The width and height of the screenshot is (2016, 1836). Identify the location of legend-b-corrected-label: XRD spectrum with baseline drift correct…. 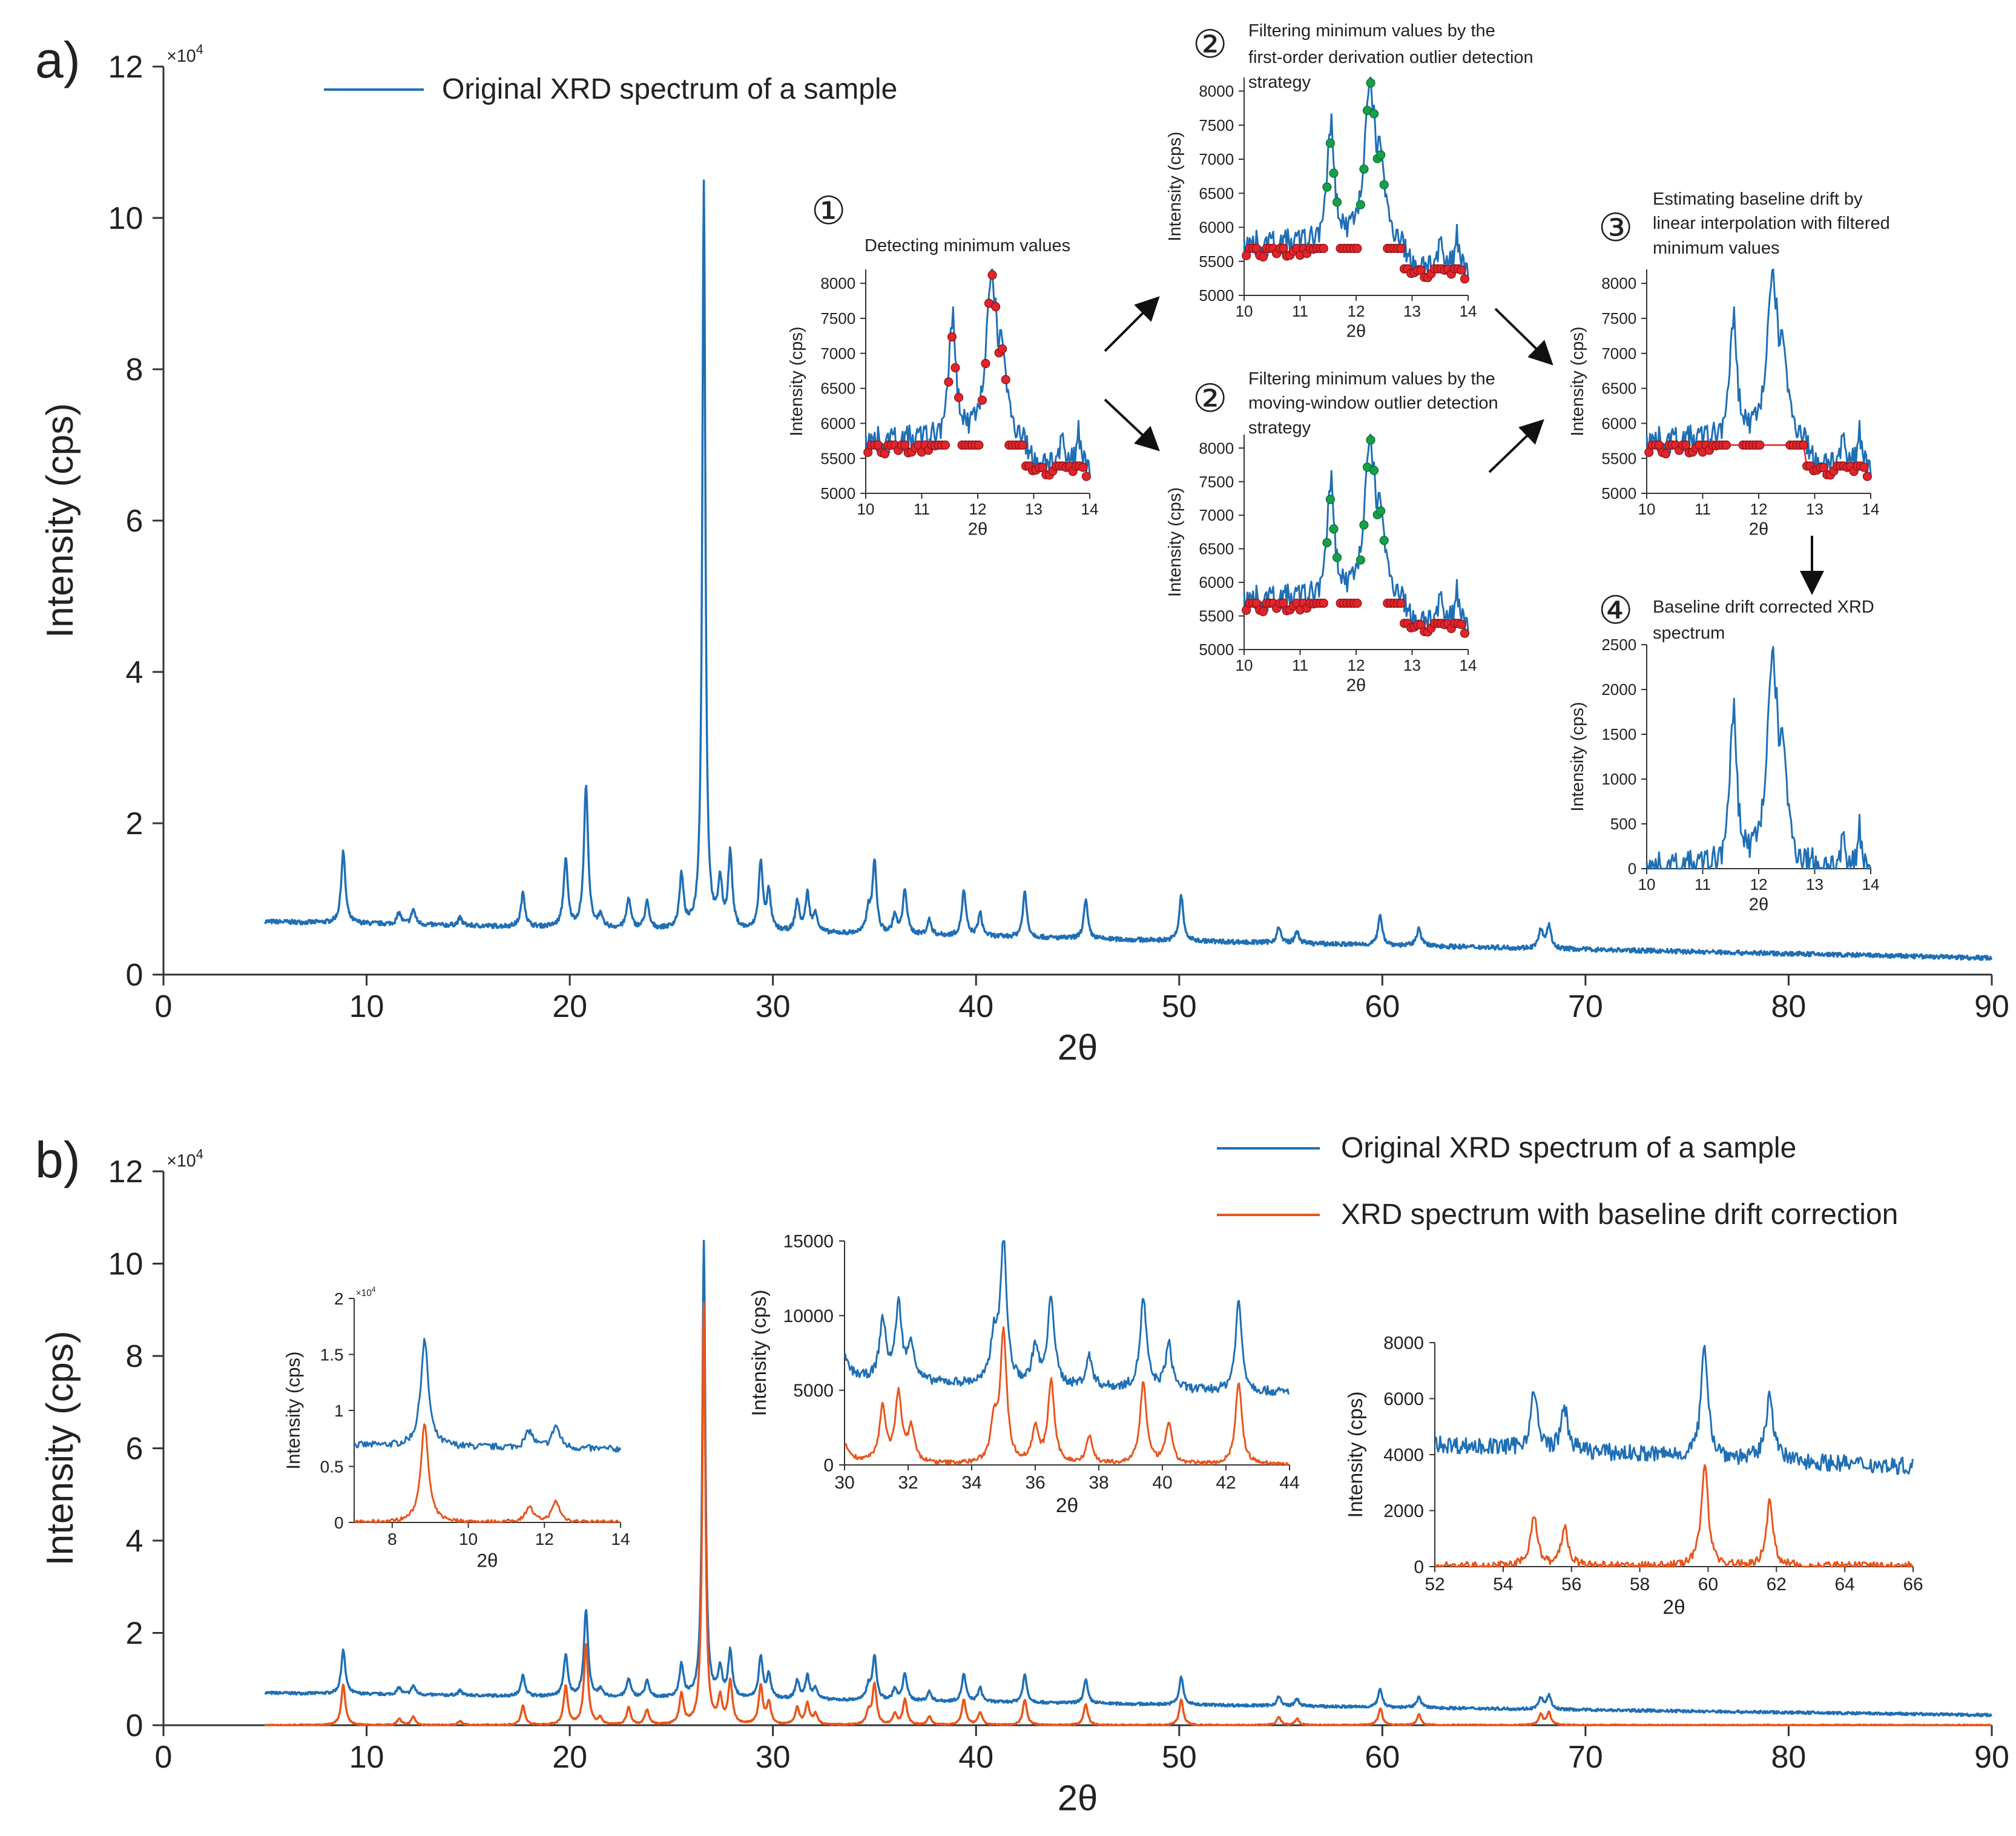
(1619, 1215).